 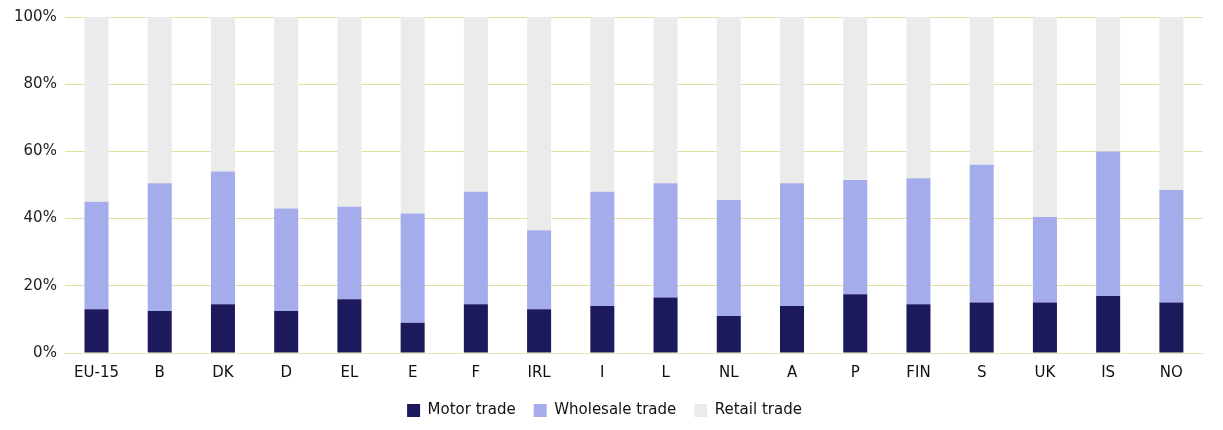 I want to click on x-tick-label: E, so click(x=412, y=371).